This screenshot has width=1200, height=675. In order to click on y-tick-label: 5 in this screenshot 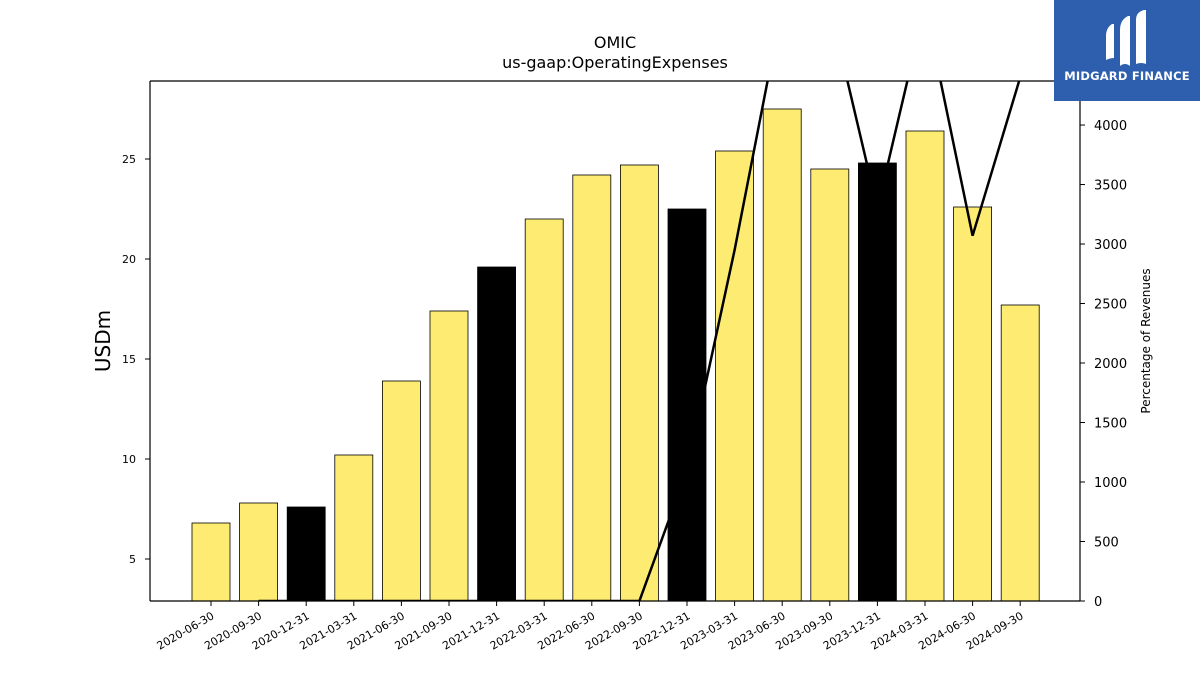, I will do `click(132, 559)`.